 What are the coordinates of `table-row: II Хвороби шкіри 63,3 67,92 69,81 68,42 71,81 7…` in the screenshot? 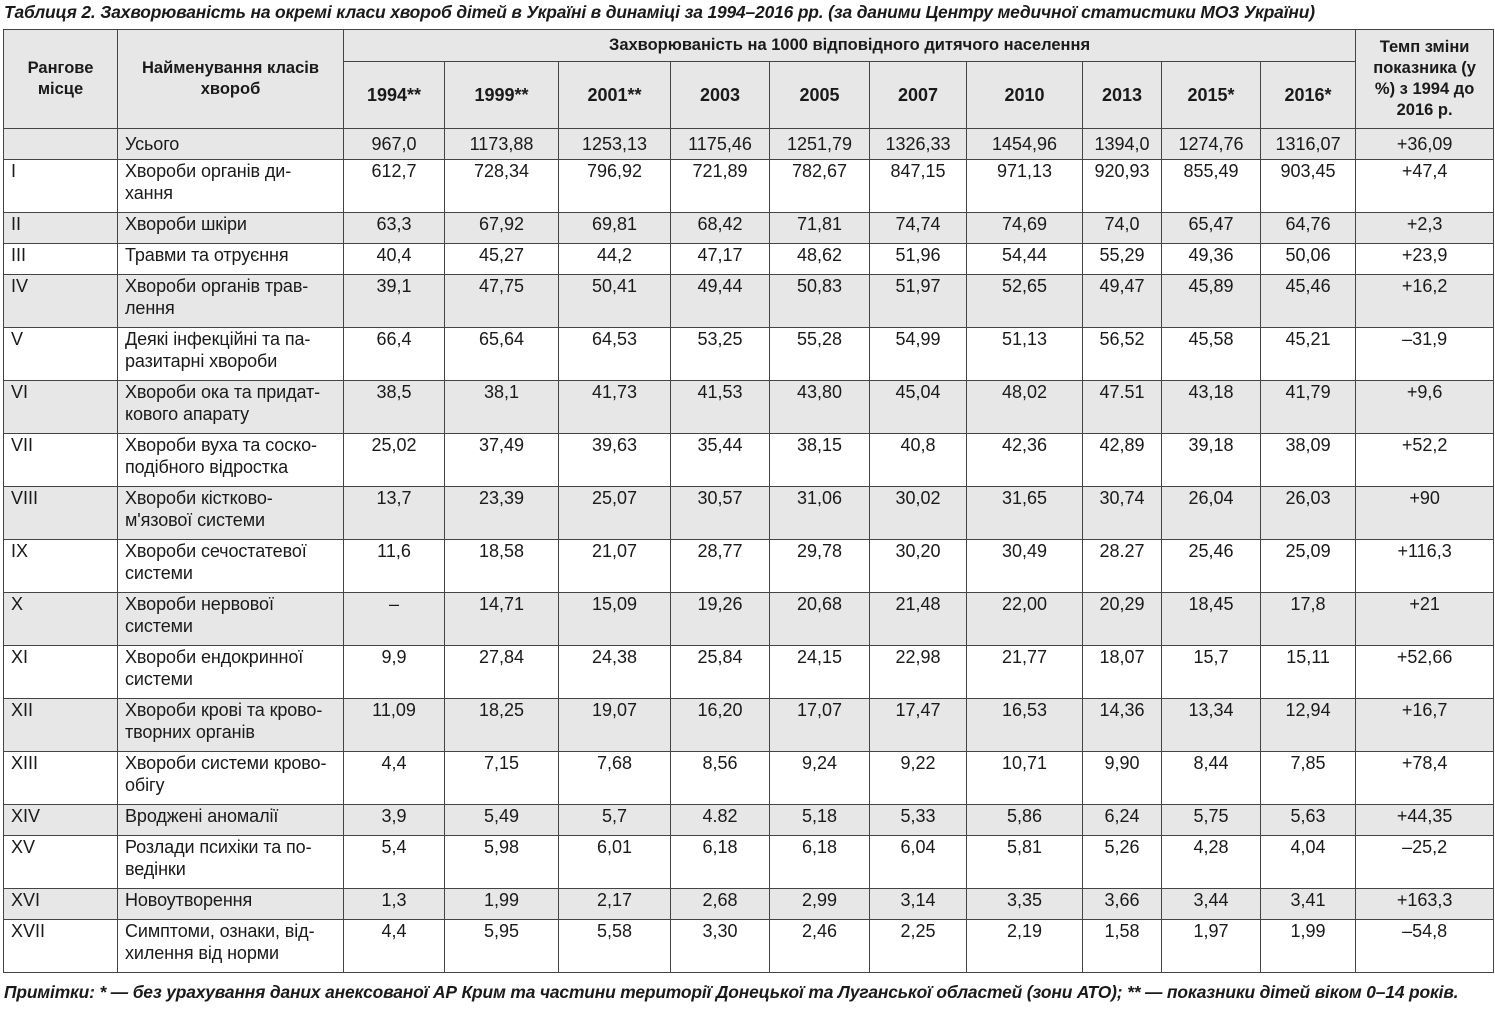 It's located at (749, 228).